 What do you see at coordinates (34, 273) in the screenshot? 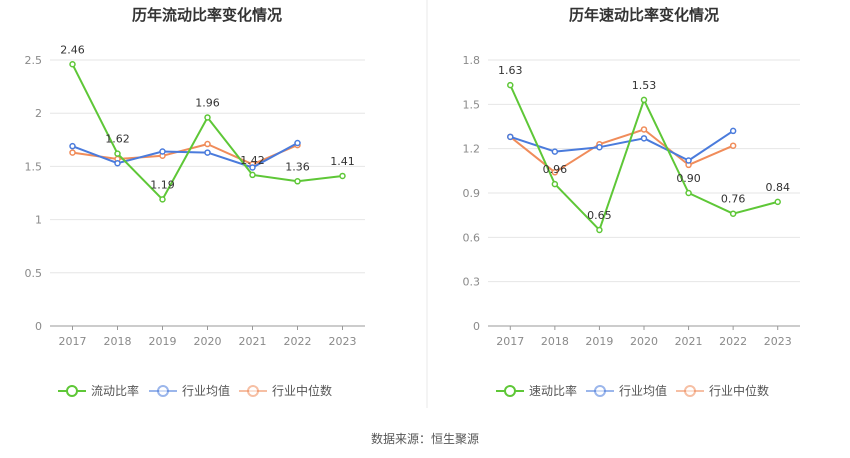
I see `current-ratio-y-tick-label: 0.5` at bounding box center [34, 273].